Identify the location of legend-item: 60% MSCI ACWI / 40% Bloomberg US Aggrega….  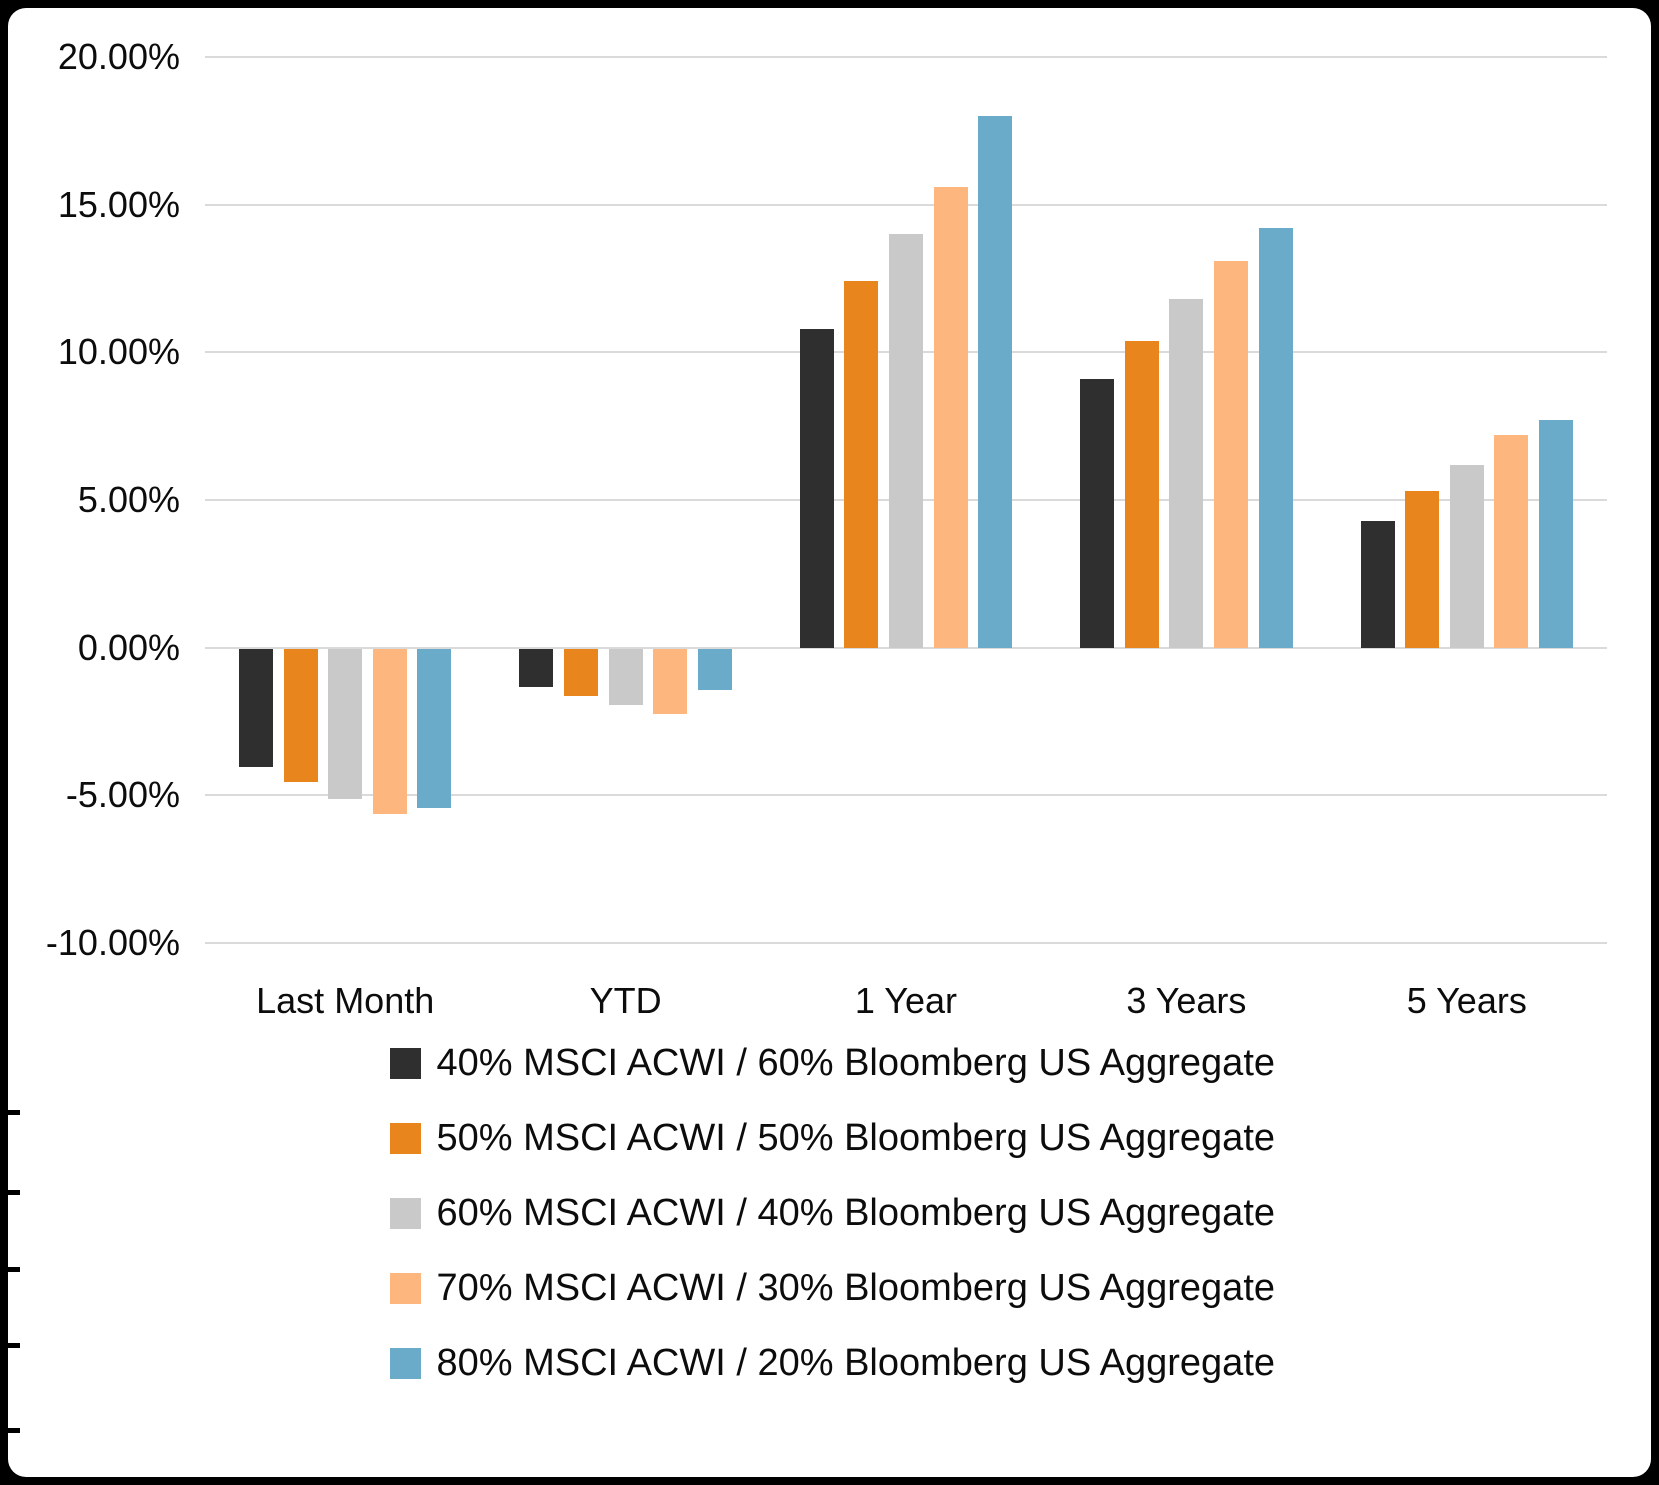
(832, 1213).